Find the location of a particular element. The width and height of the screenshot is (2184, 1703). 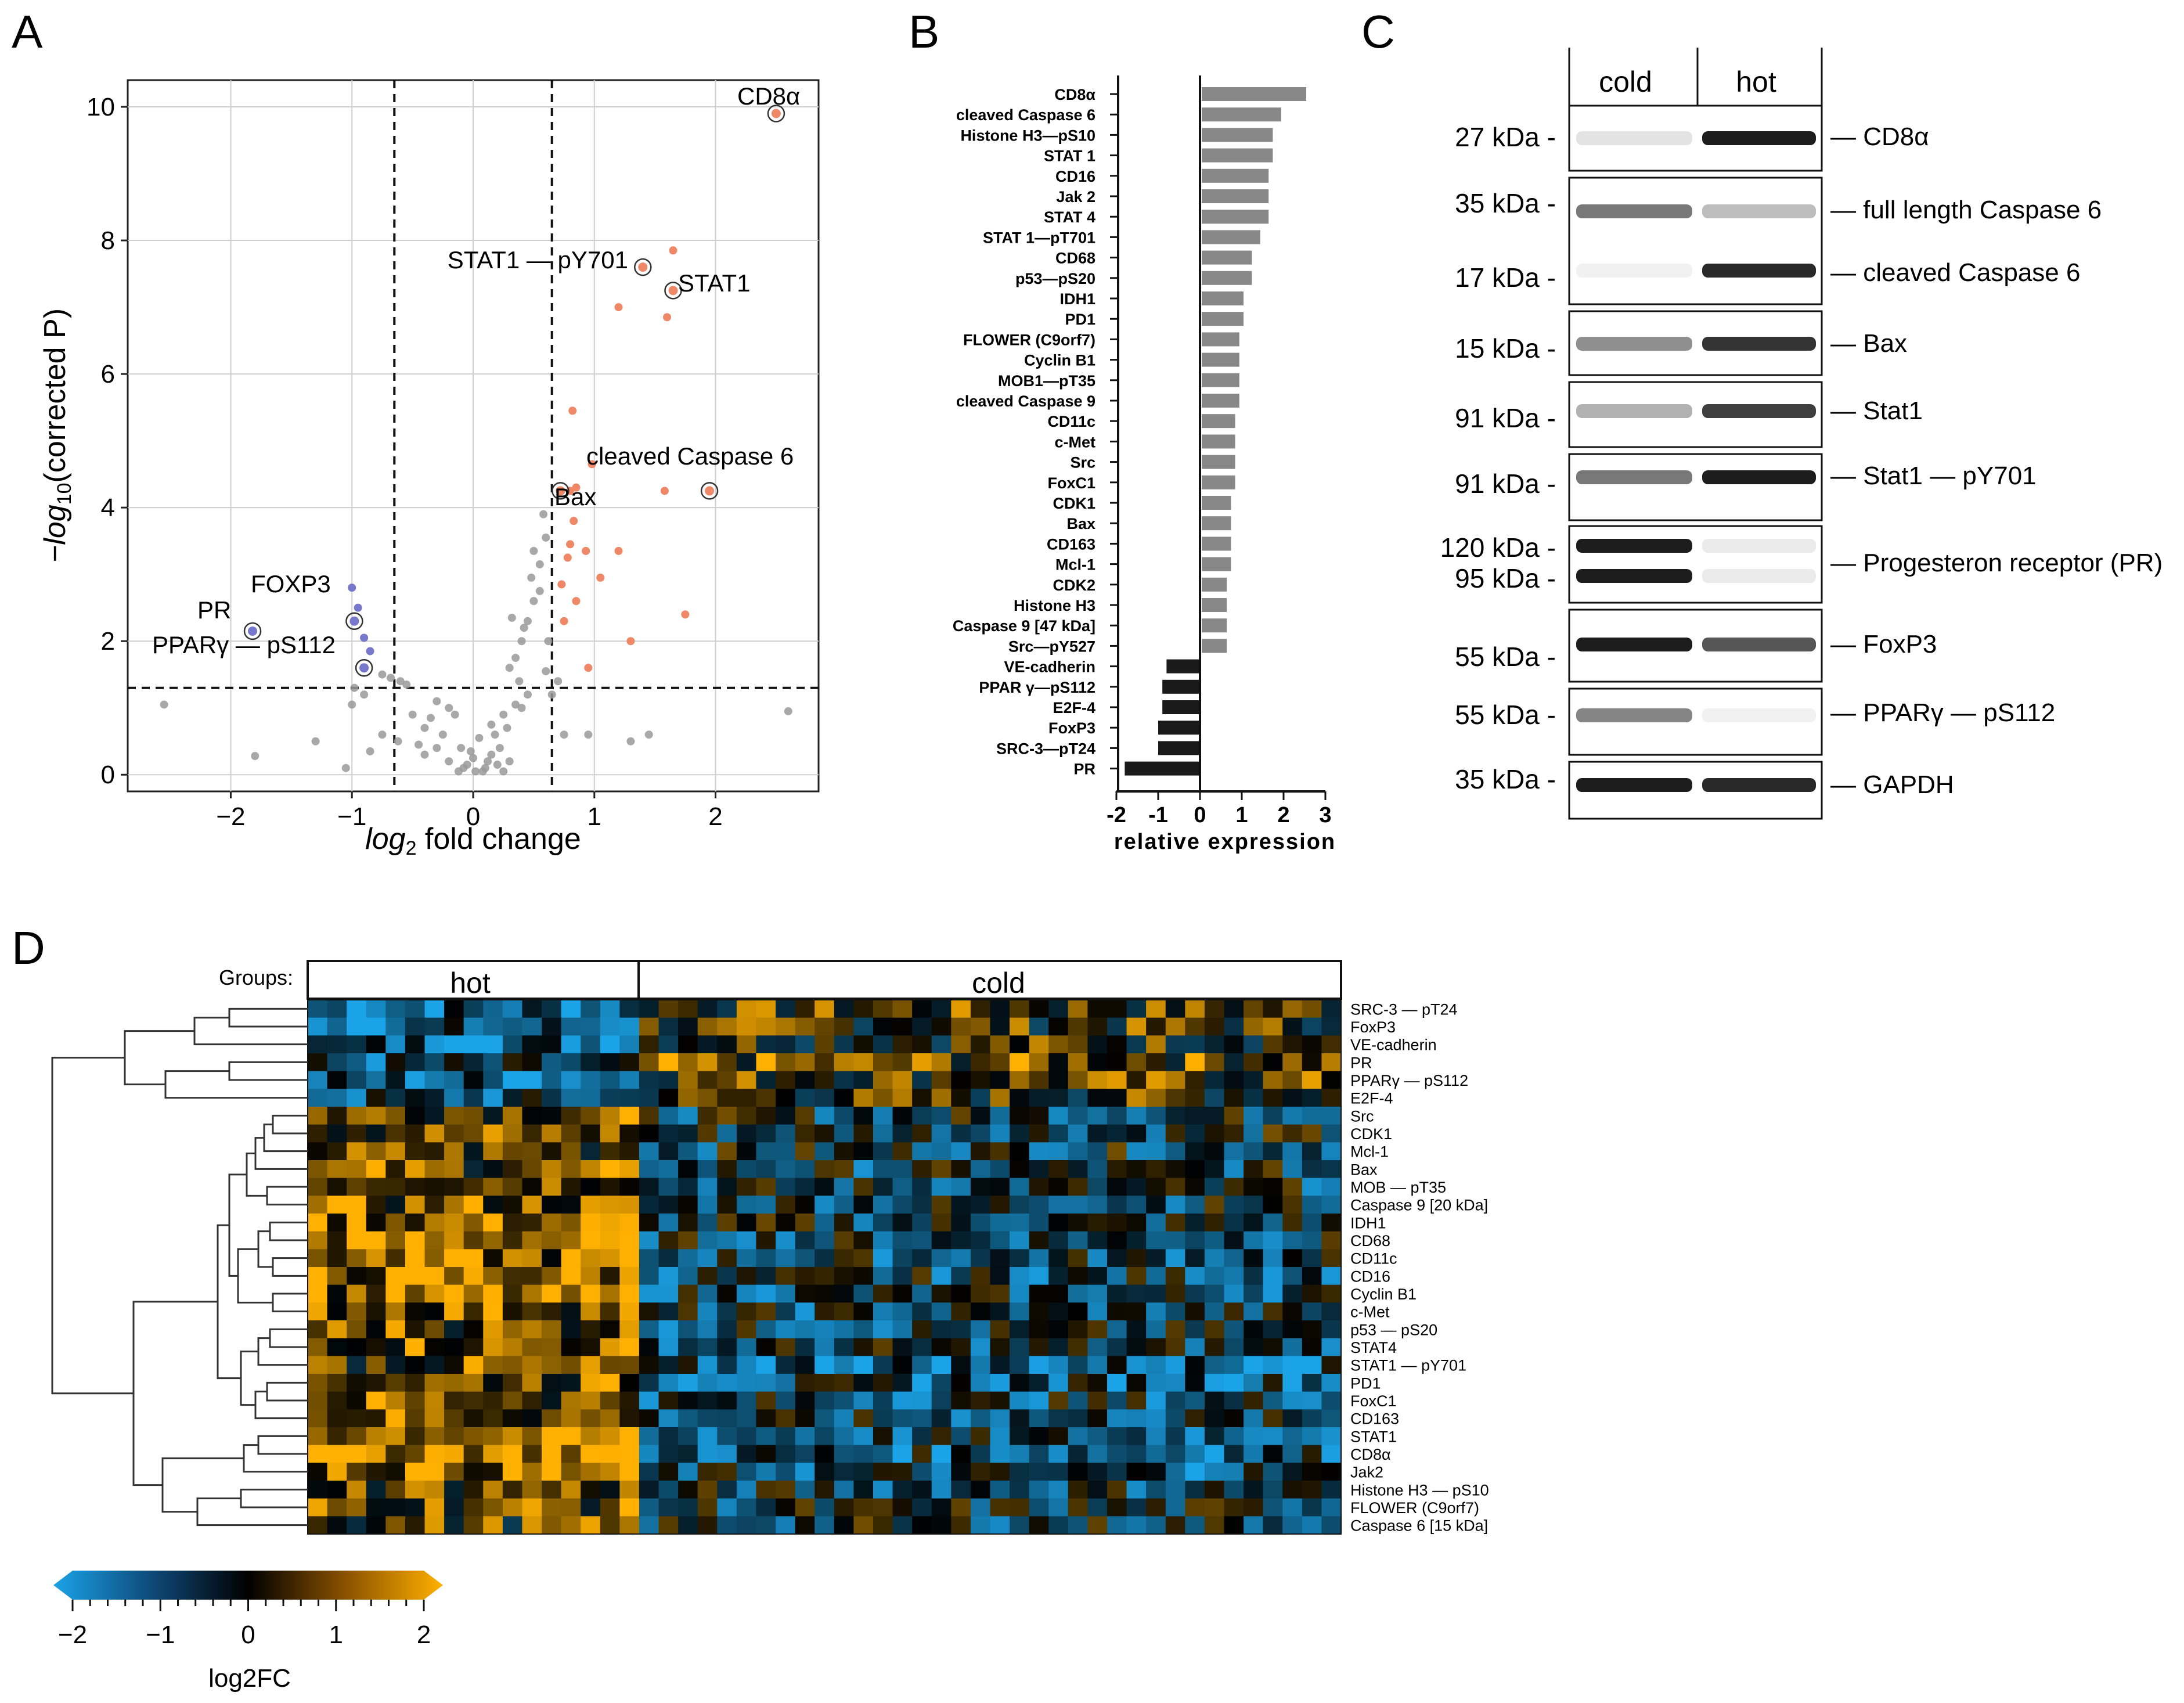

band-hot is located at coordinates (1759, 138).